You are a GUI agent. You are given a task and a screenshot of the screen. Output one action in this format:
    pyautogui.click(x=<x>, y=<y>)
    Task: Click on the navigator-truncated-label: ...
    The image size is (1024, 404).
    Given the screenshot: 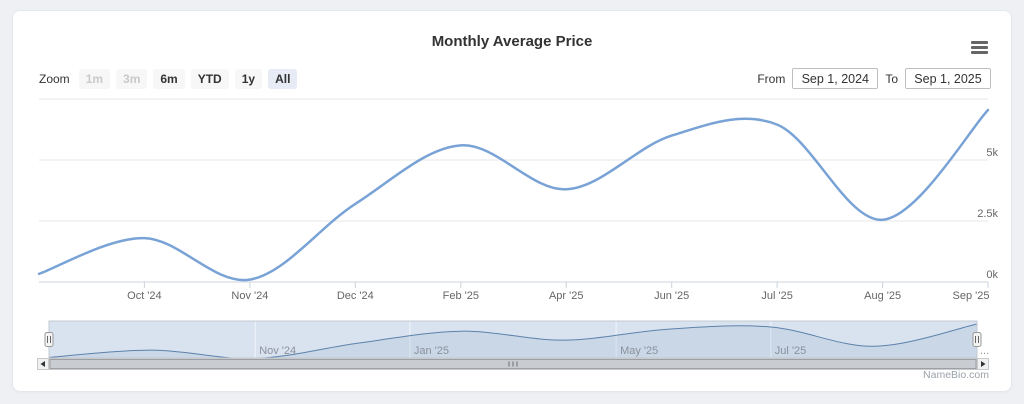 What is the action you would take?
    pyautogui.click(x=984, y=351)
    